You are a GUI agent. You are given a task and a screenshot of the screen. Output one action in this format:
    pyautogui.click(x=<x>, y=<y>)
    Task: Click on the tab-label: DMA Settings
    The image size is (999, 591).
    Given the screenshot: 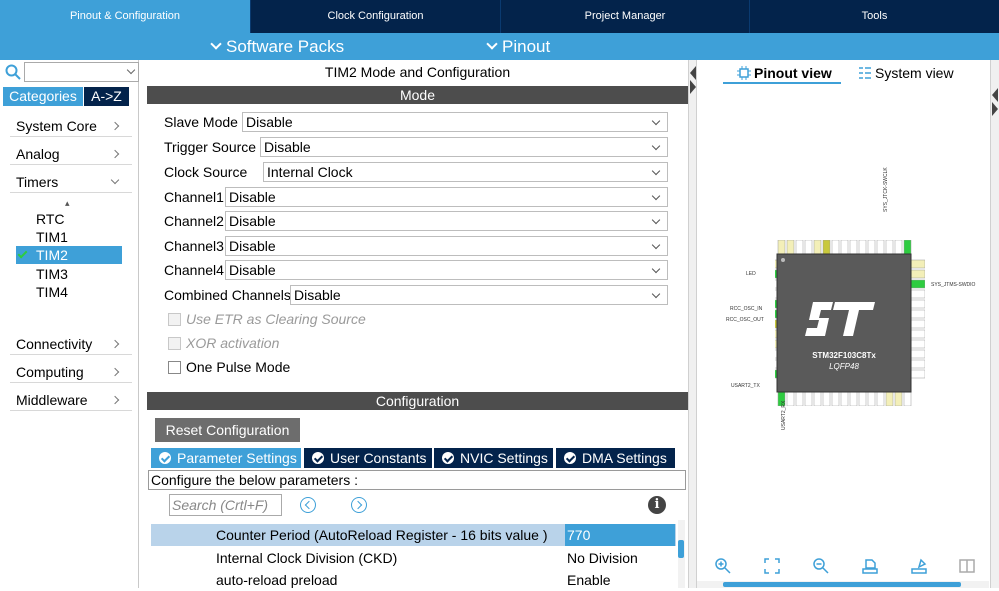 What is the action you would take?
    pyautogui.click(x=624, y=458)
    